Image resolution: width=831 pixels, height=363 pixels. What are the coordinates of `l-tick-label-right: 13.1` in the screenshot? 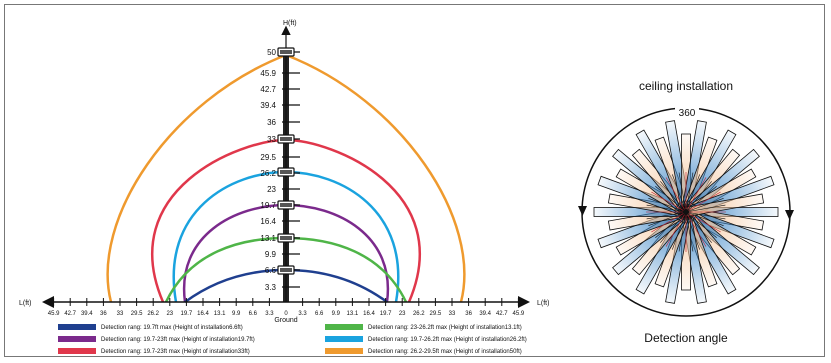 It's located at (353, 314).